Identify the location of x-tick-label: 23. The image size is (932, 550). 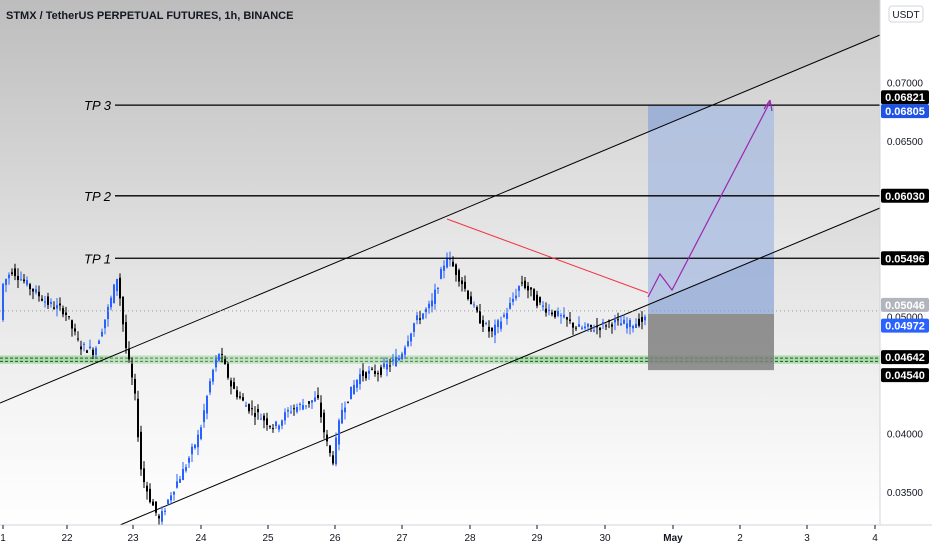
(133, 538).